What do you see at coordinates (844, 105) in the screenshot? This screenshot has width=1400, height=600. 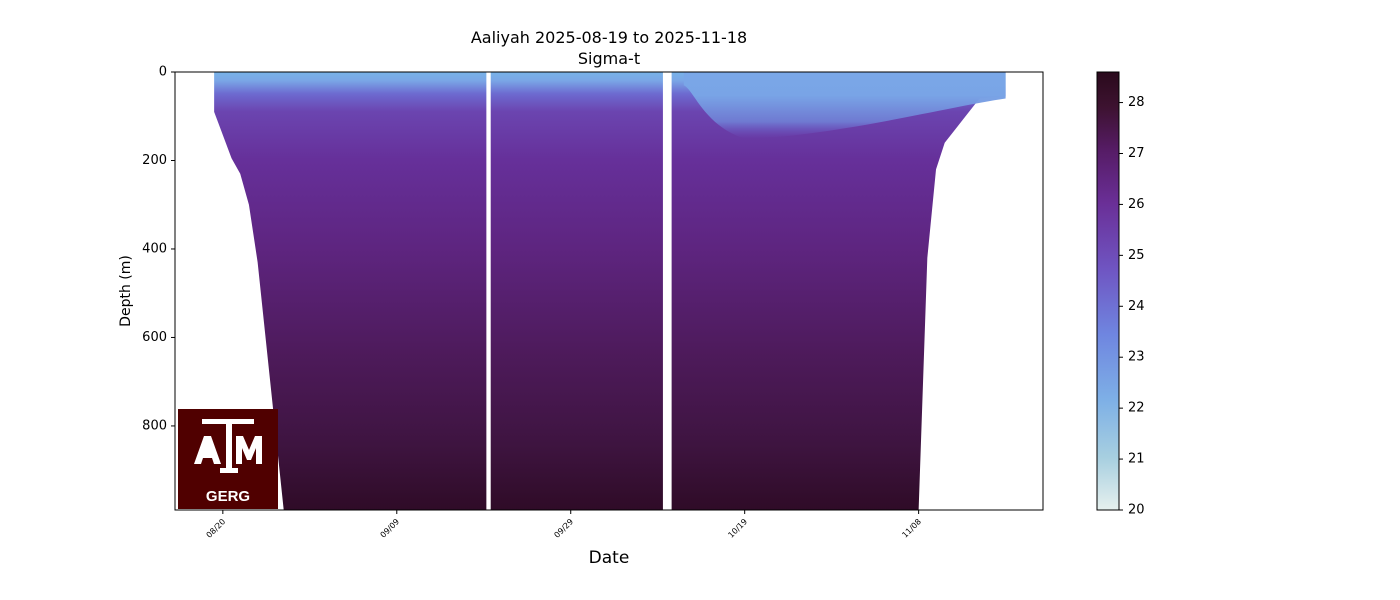 I see `mixed-layer-area` at bounding box center [844, 105].